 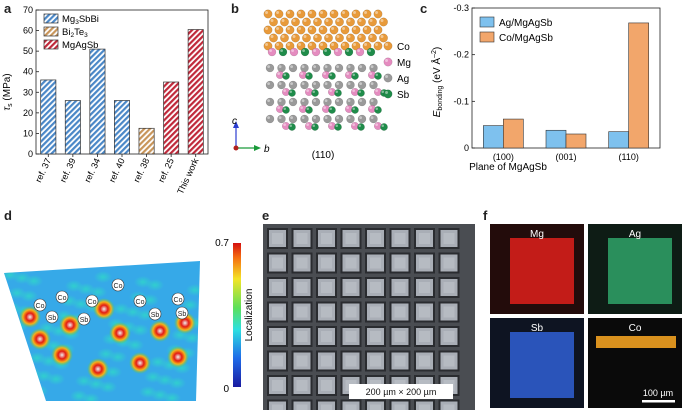 What do you see at coordinates (403, 47) in the screenshot?
I see `b-legend-label: Co` at bounding box center [403, 47].